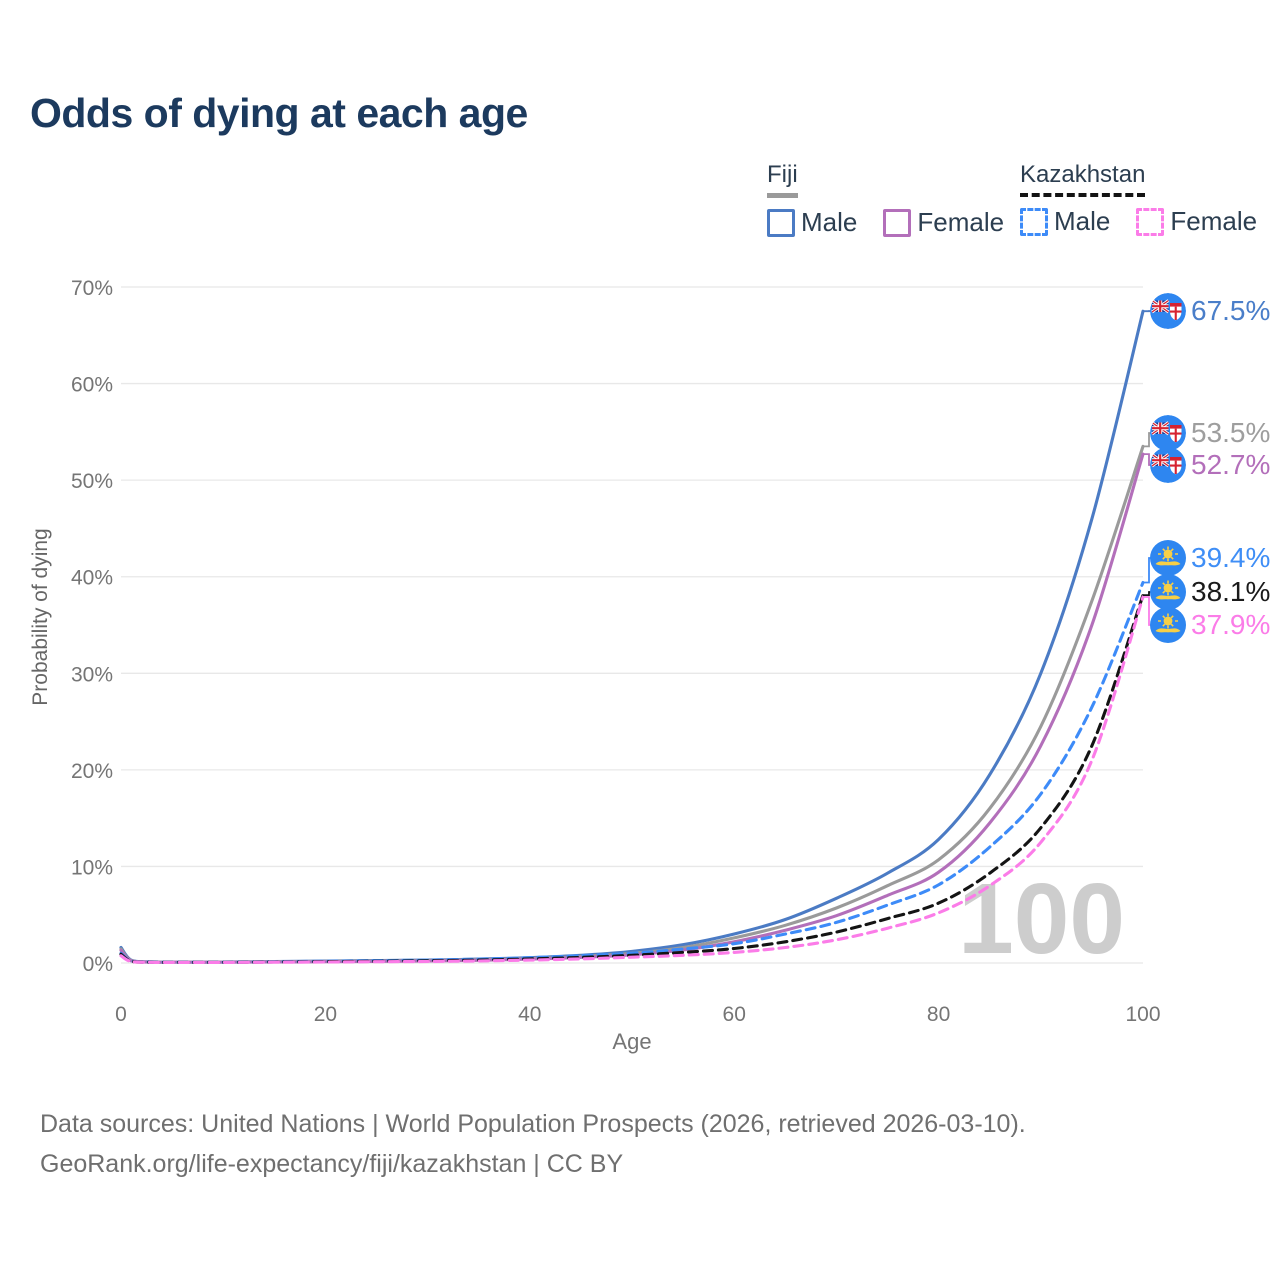  I want to click on legend-heading-kazakhstan: Kazakhstan, so click(1083, 179).